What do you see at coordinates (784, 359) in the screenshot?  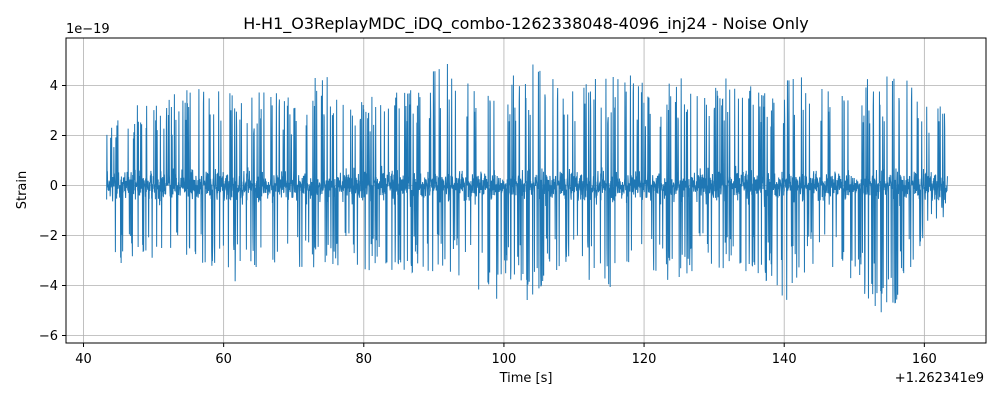 I see `x-tick-label: 140` at bounding box center [784, 359].